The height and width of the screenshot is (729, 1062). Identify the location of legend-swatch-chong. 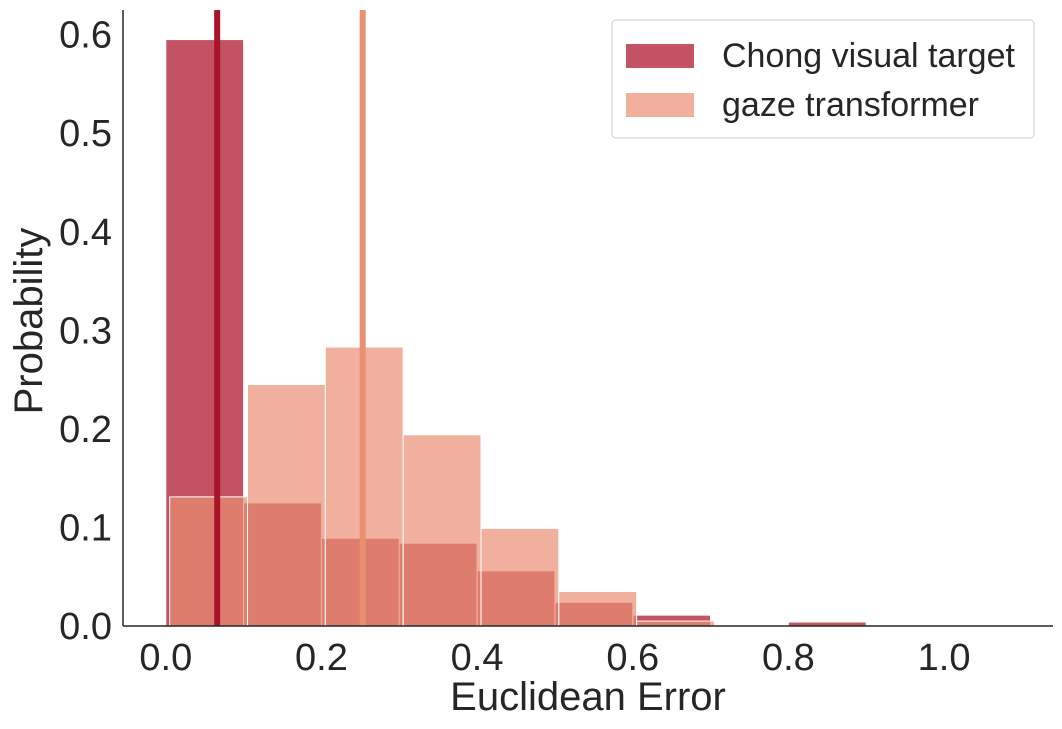
(660, 56).